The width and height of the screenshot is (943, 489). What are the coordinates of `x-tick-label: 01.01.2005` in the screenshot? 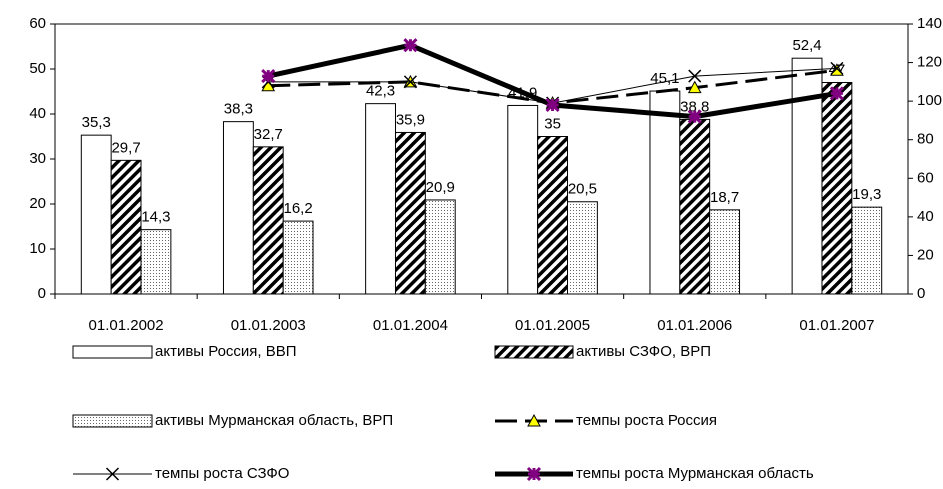 It's located at (552, 325).